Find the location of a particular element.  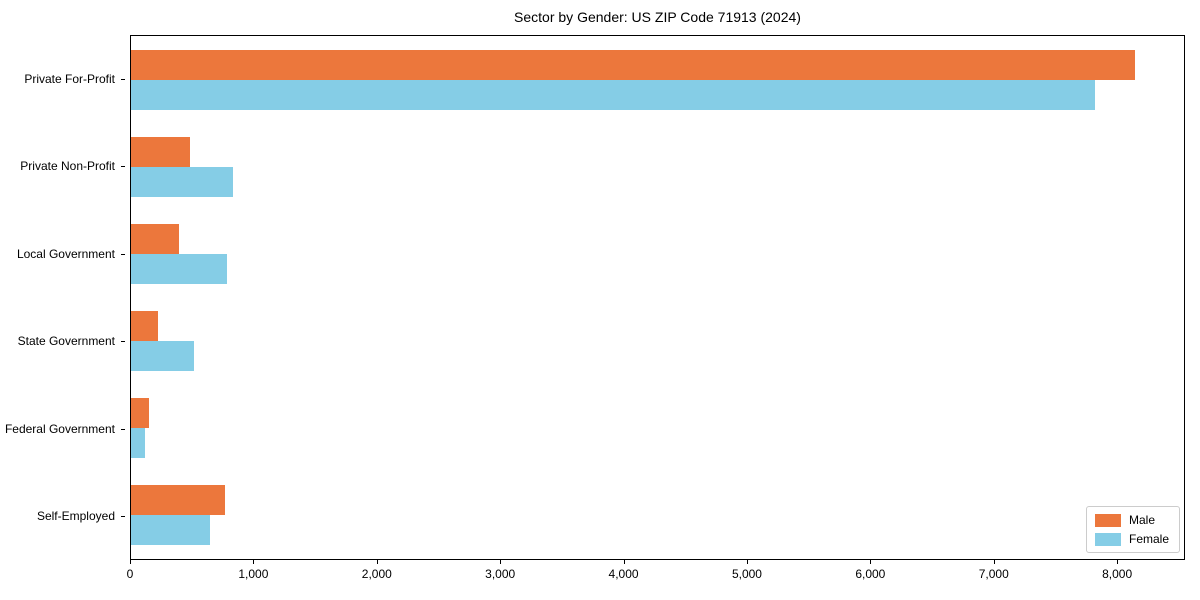

y-tick-label: Self-Employed is located at coordinates (75, 516).